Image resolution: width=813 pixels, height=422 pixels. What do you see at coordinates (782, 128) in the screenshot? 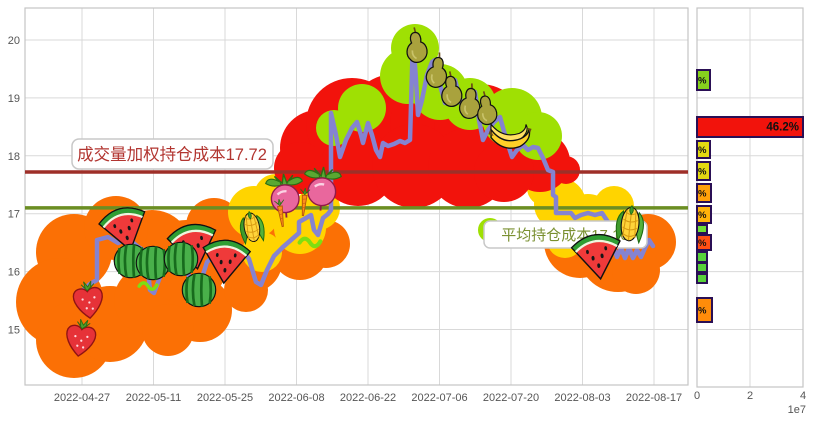
I see `volume-bar-label: 46.2%` at bounding box center [782, 128].